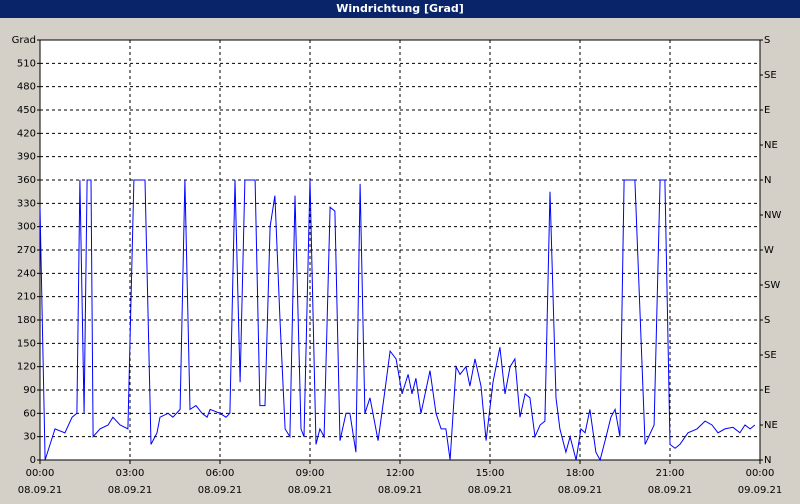 Image resolution: width=800 pixels, height=504 pixels. What do you see at coordinates (580, 473) in the screenshot?
I see `x-tick-label: 18:00` at bounding box center [580, 473].